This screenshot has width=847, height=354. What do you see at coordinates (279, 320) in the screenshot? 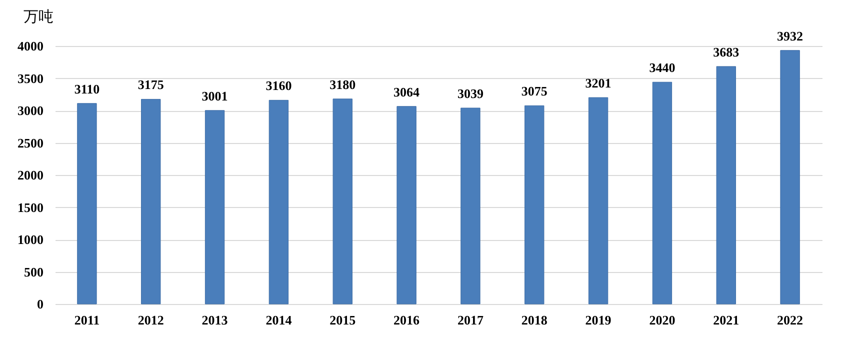
I see `x-tick-label: 2014` at bounding box center [279, 320].